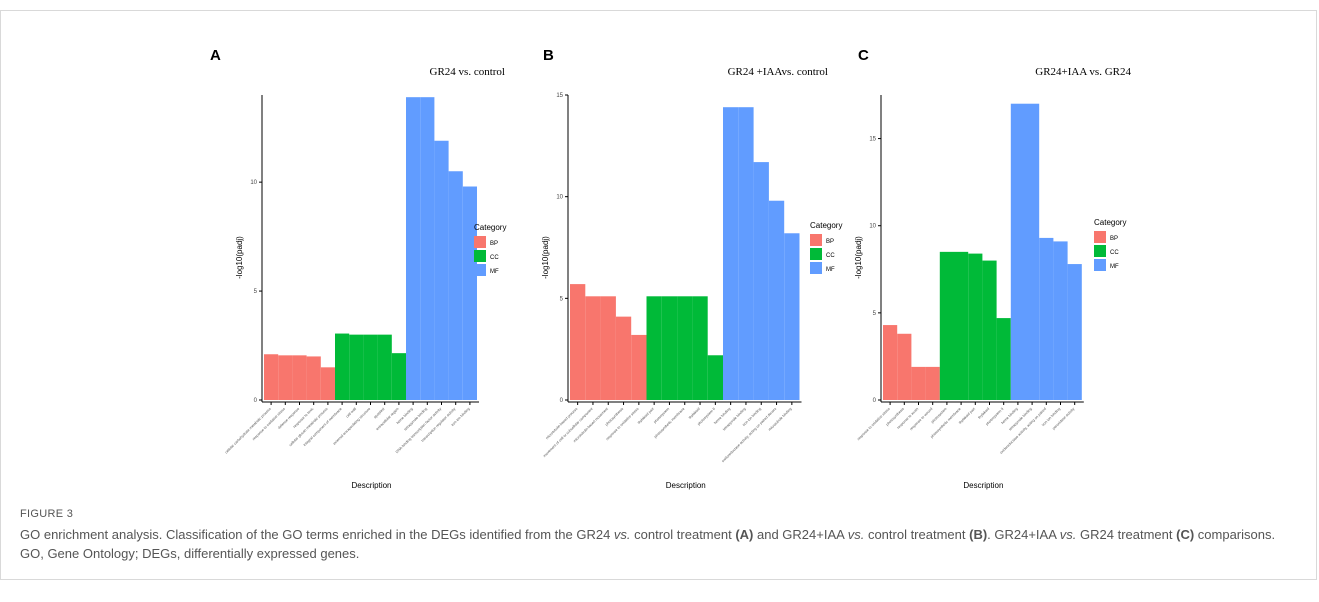 This screenshot has width=1319, height=602. I want to click on panel-letter: B, so click(548, 55).